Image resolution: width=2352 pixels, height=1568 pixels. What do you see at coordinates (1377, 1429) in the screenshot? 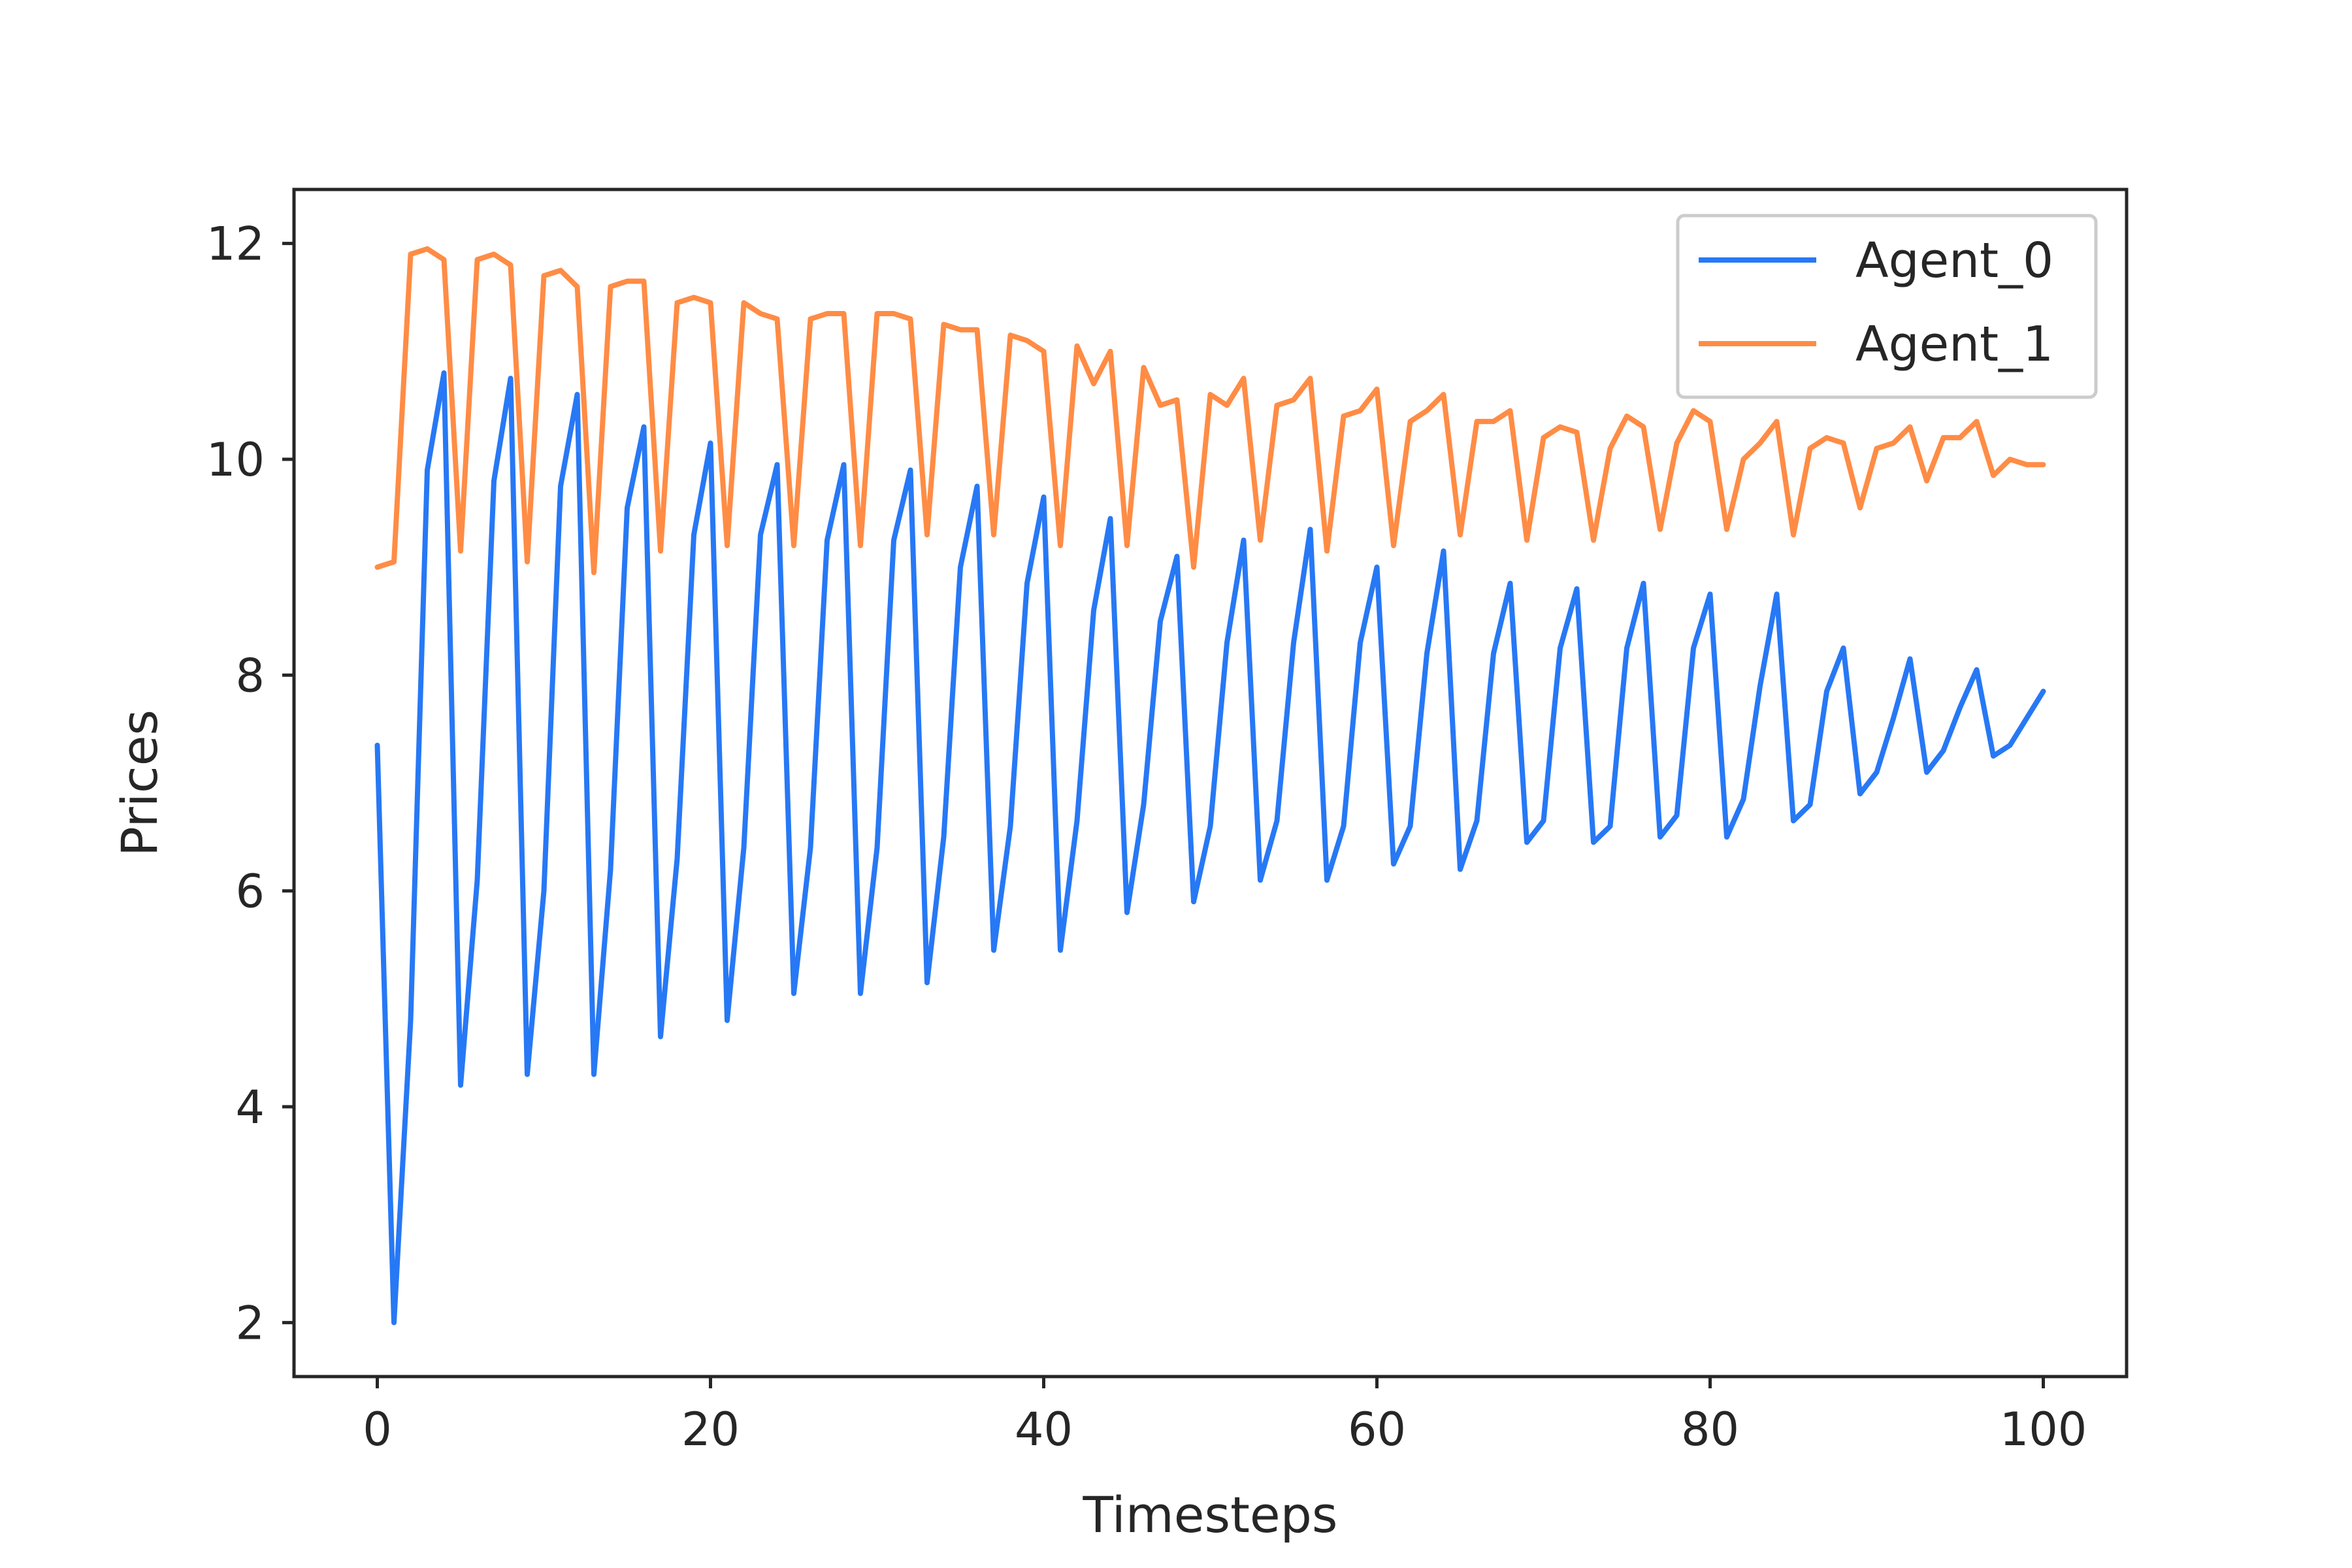
I see `x-tick-label: 60` at bounding box center [1377, 1429].